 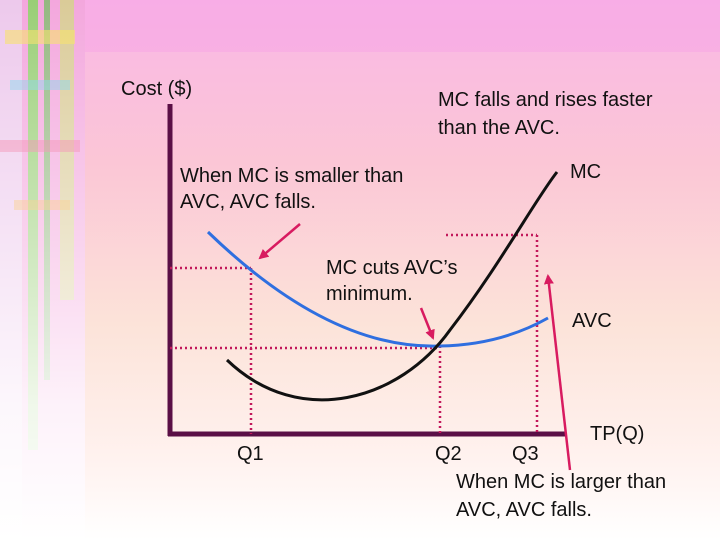 What do you see at coordinates (557, 372) in the screenshot?
I see `arrow-mc-larger` at bounding box center [557, 372].